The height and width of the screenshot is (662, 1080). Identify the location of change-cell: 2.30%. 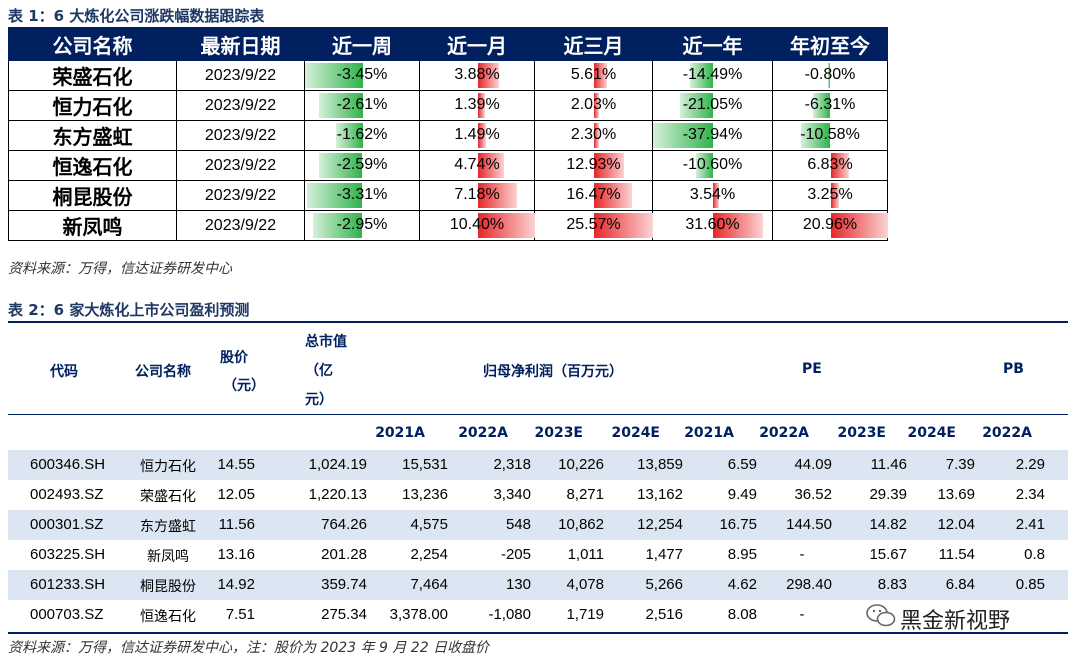
(593, 135).